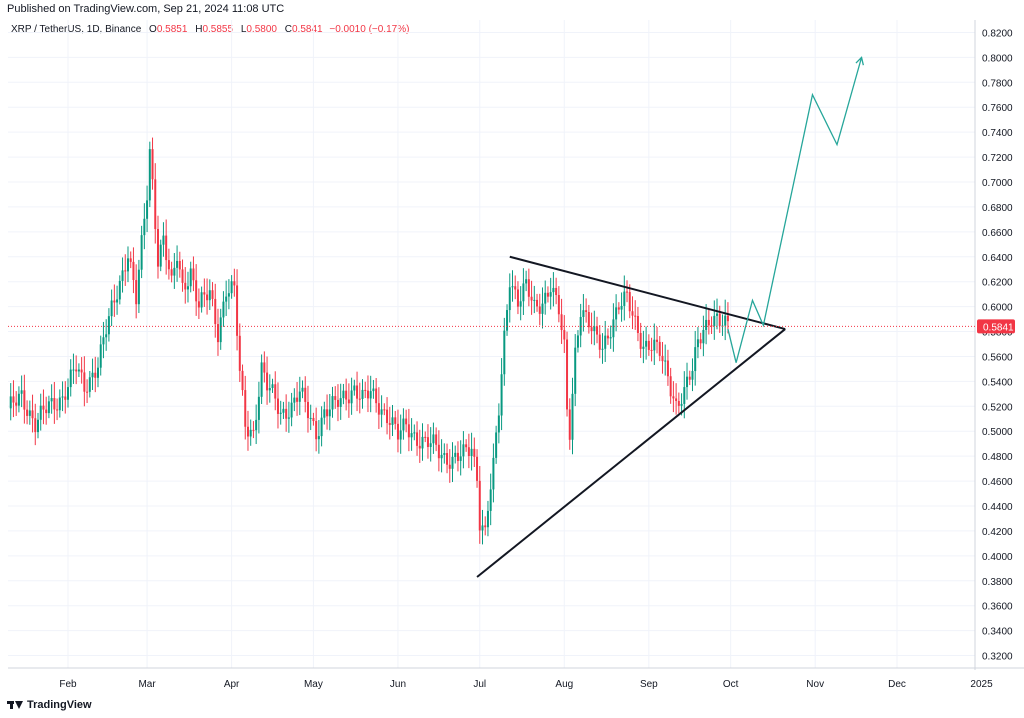 This screenshot has width=1024, height=718. Describe the element at coordinates (649, 684) in the screenshot. I see `x-tick-label: Sep` at that location.